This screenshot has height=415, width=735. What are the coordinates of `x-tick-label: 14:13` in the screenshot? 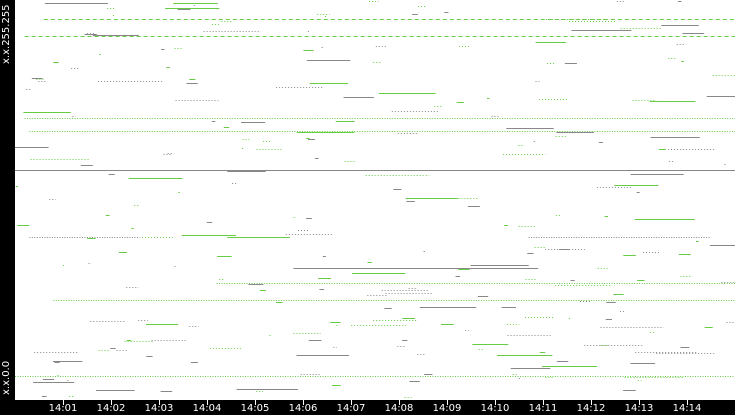 It's located at (639, 408).